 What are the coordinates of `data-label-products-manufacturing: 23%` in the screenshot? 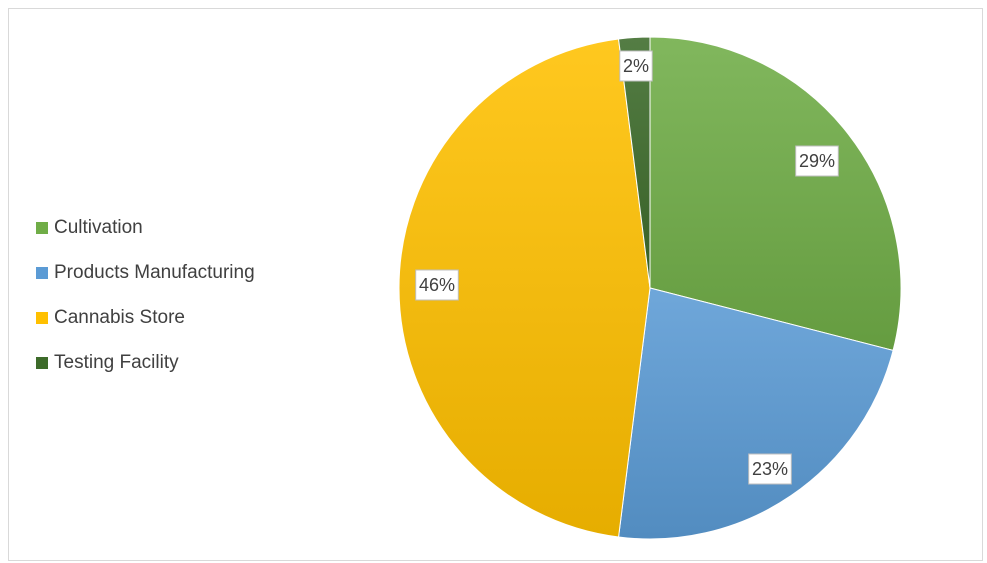 It's located at (770, 469).